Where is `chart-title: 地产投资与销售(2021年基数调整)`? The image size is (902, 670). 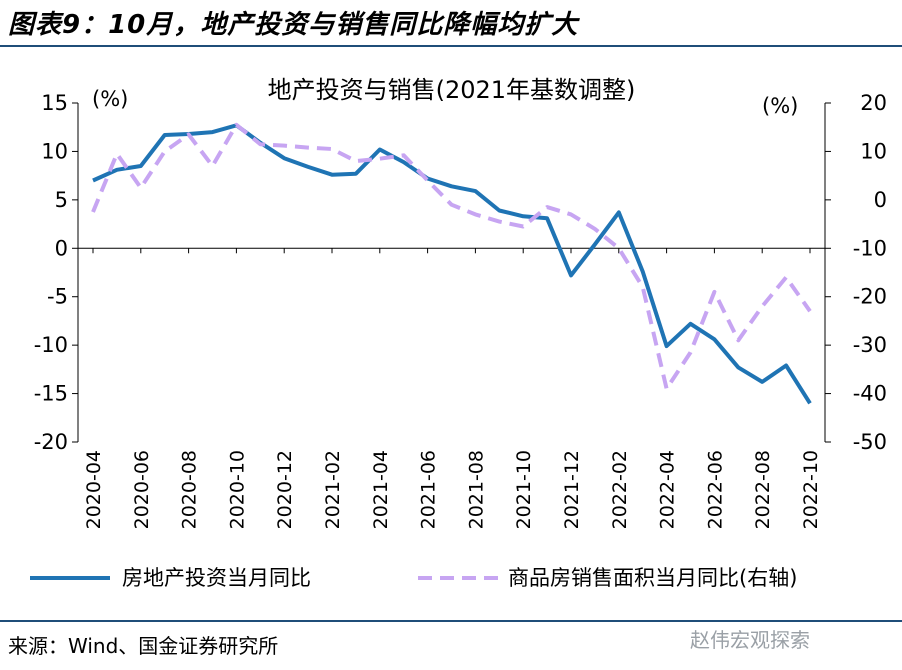 chart-title: 地产投资与销售(2021年基数调整) is located at coordinates (452, 90).